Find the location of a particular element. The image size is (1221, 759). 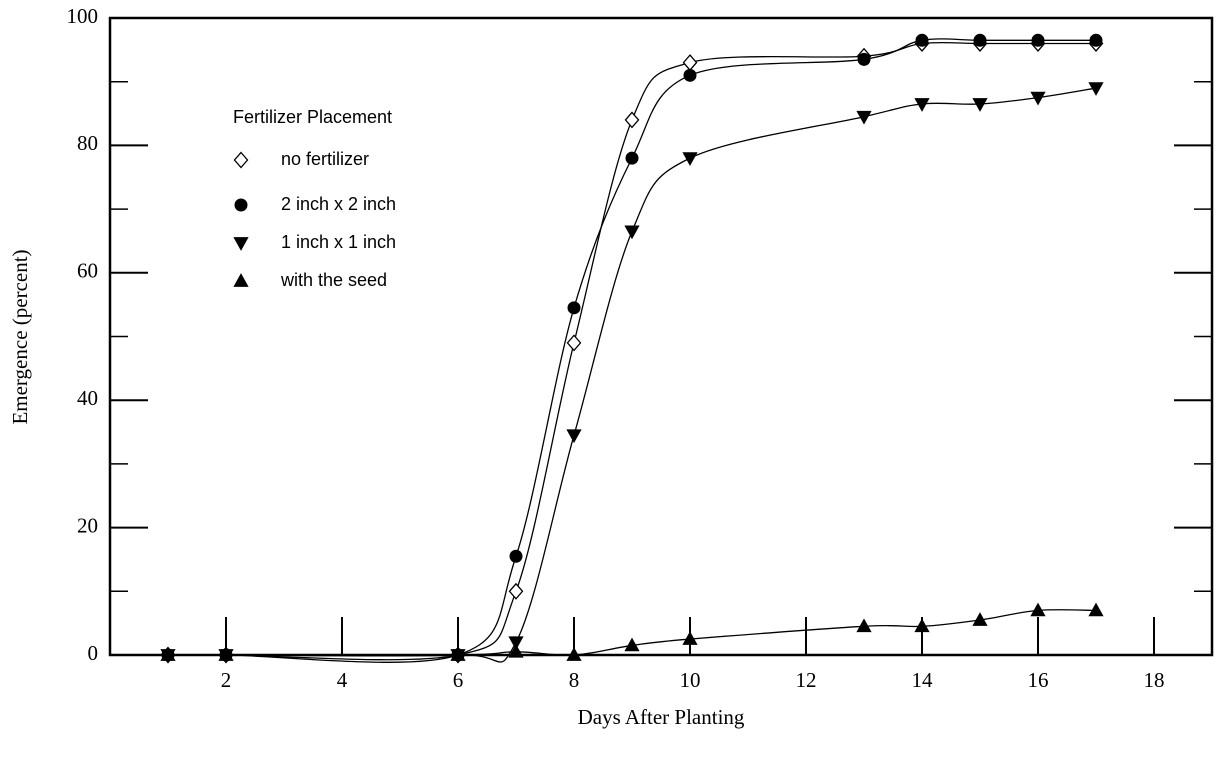

y-axis-label: Emergence (percent) is located at coordinates (20, 336).